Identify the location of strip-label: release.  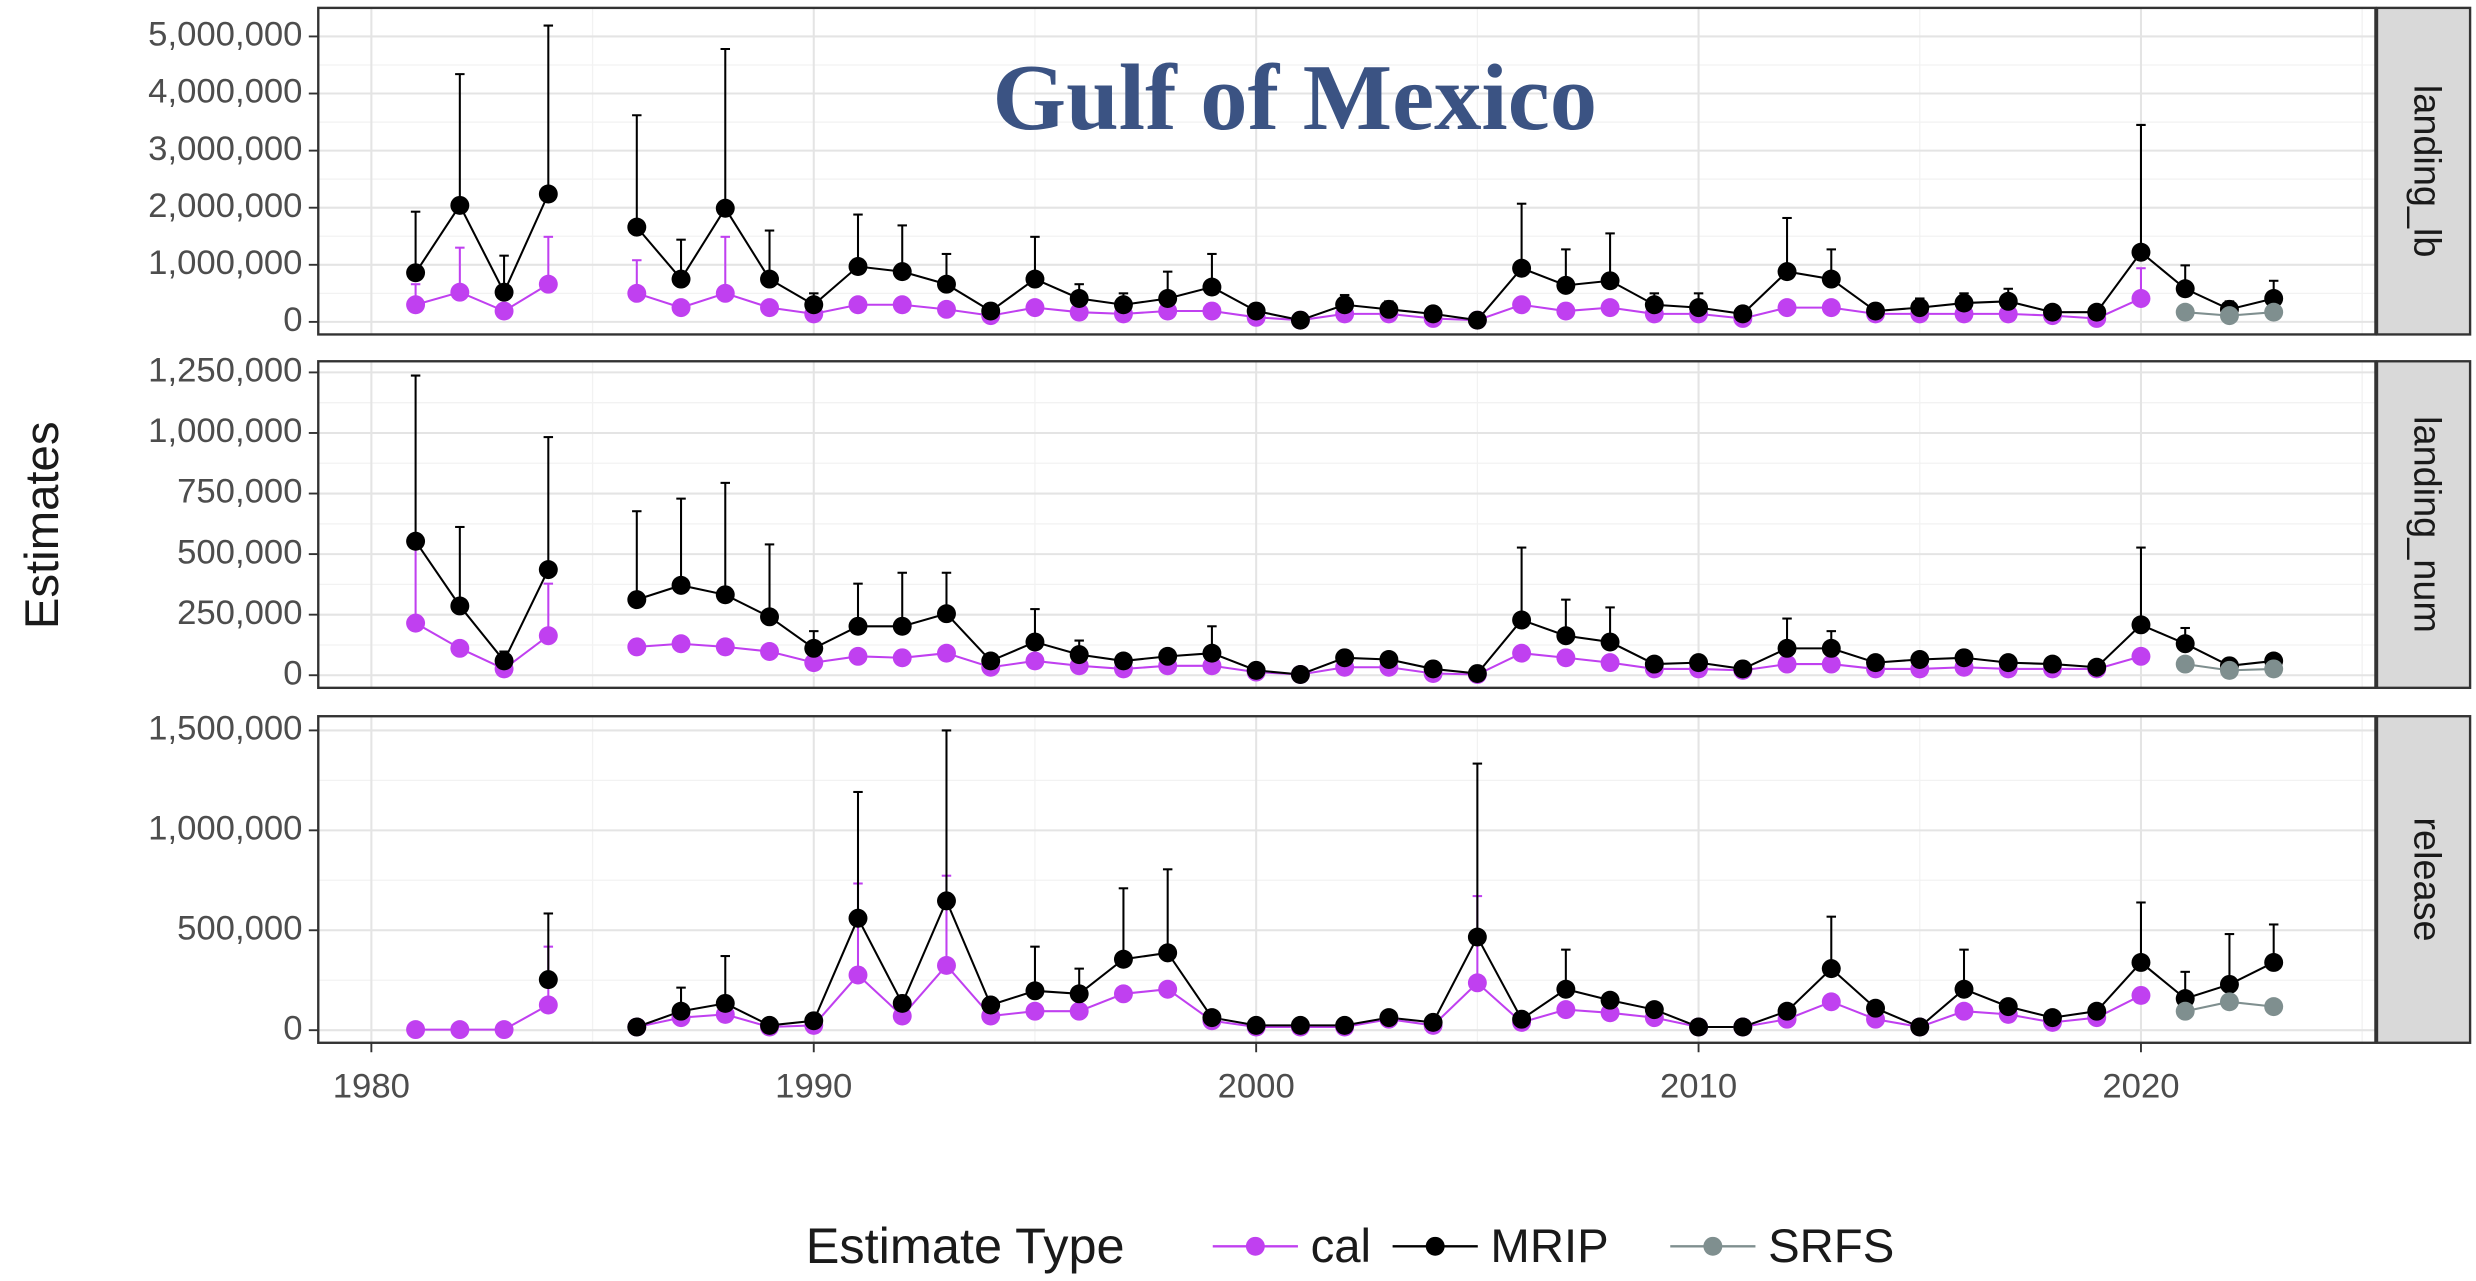
(2426, 879).